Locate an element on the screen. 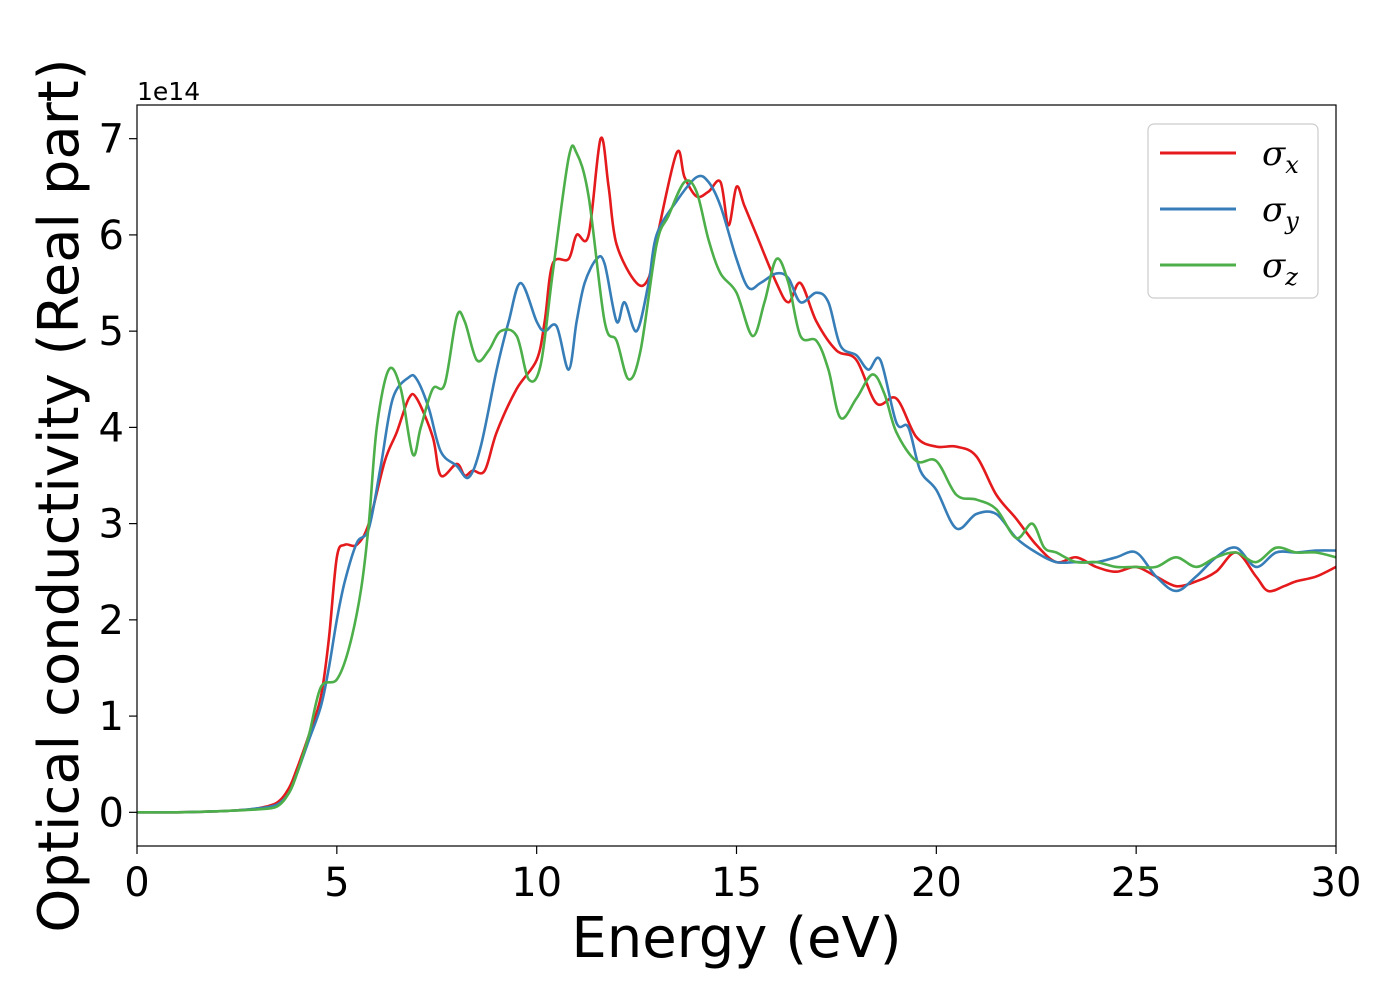  x-tick-label: 10 is located at coordinates (536, 883).